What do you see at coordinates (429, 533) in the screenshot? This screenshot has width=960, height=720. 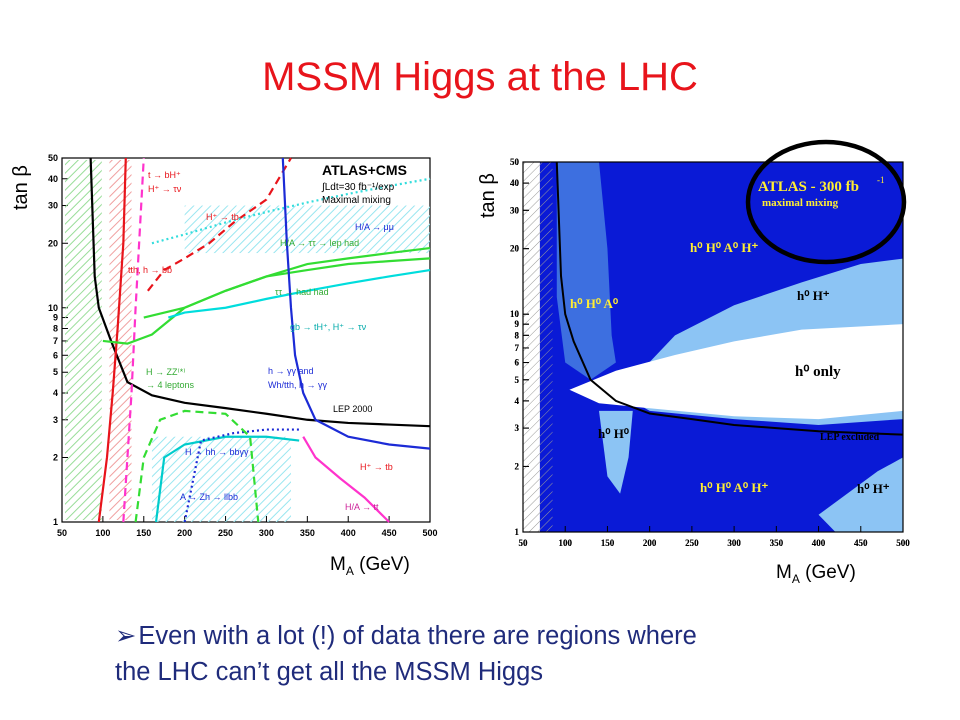 I see `left-xtick-label: 500` at bounding box center [429, 533].